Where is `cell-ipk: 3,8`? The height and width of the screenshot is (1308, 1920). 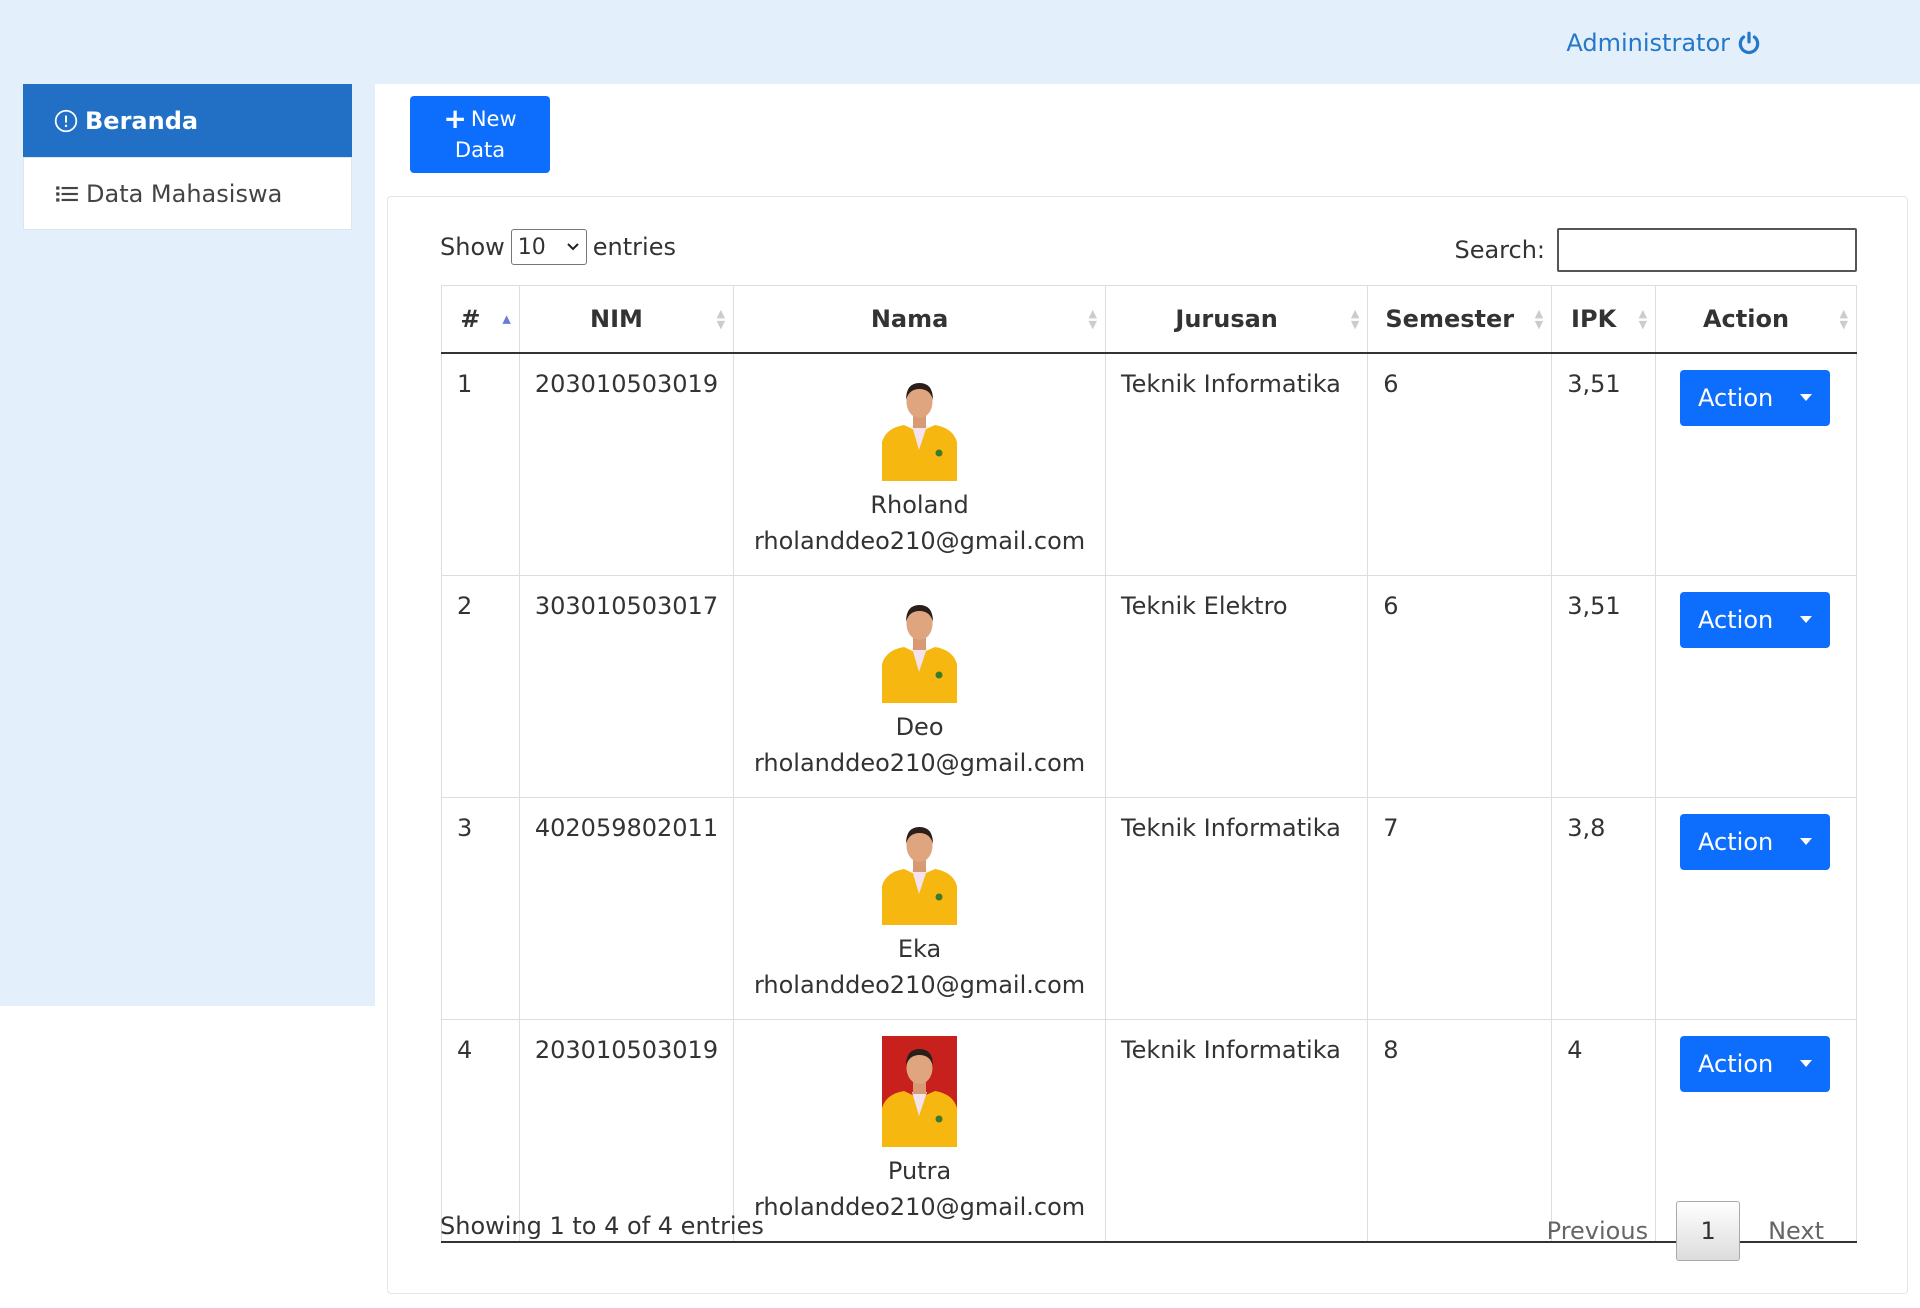 cell-ipk: 3,8 is located at coordinates (1604, 908).